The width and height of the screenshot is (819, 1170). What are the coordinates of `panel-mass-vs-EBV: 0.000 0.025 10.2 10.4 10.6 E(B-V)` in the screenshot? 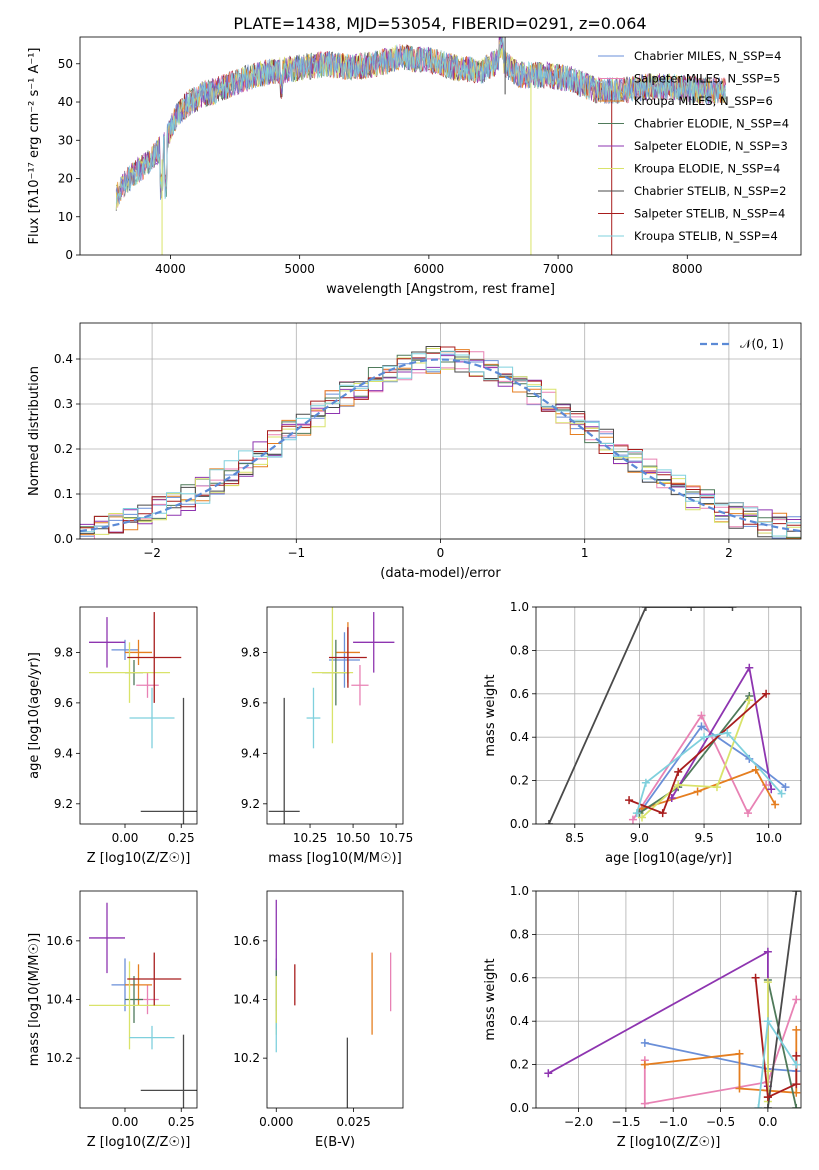 It's located at (318, 1020).